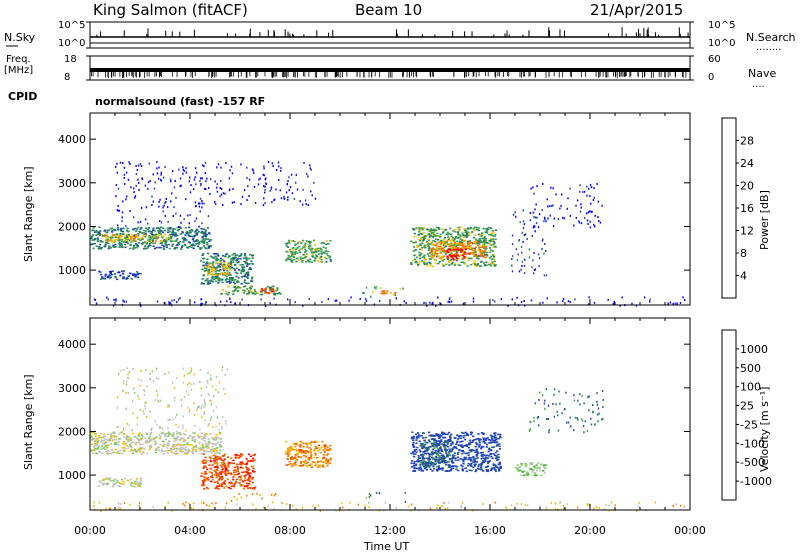 The height and width of the screenshot is (554, 800). I want to click on power-ytick-label: 4000, so click(72, 139).